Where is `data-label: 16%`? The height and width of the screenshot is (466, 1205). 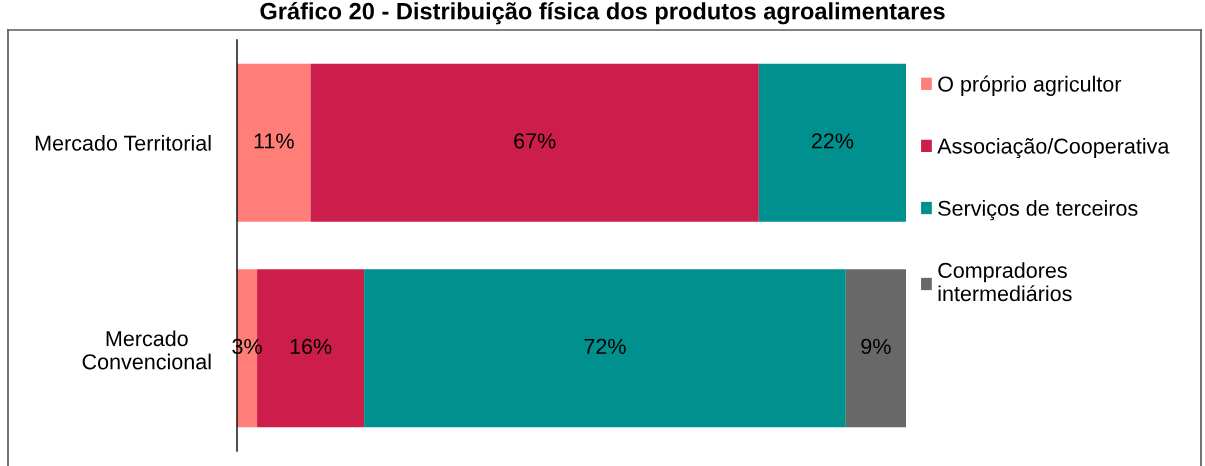
data-label: 16% is located at coordinates (311, 346).